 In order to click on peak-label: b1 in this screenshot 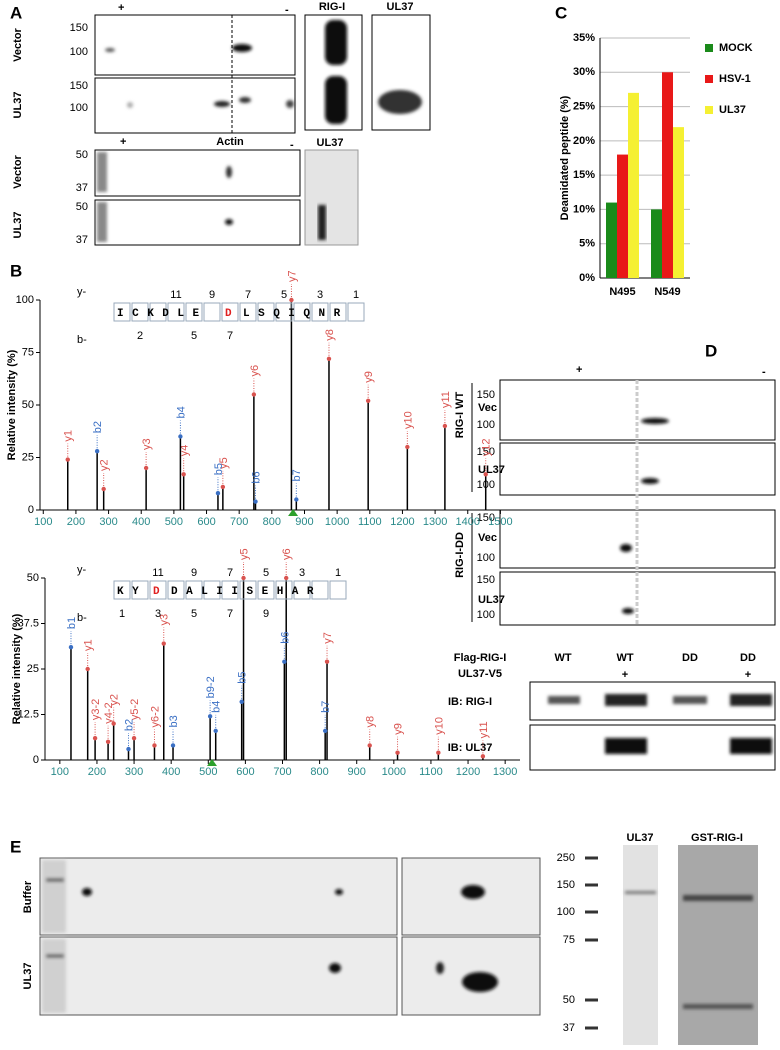, I will do `click(72, 623)`.